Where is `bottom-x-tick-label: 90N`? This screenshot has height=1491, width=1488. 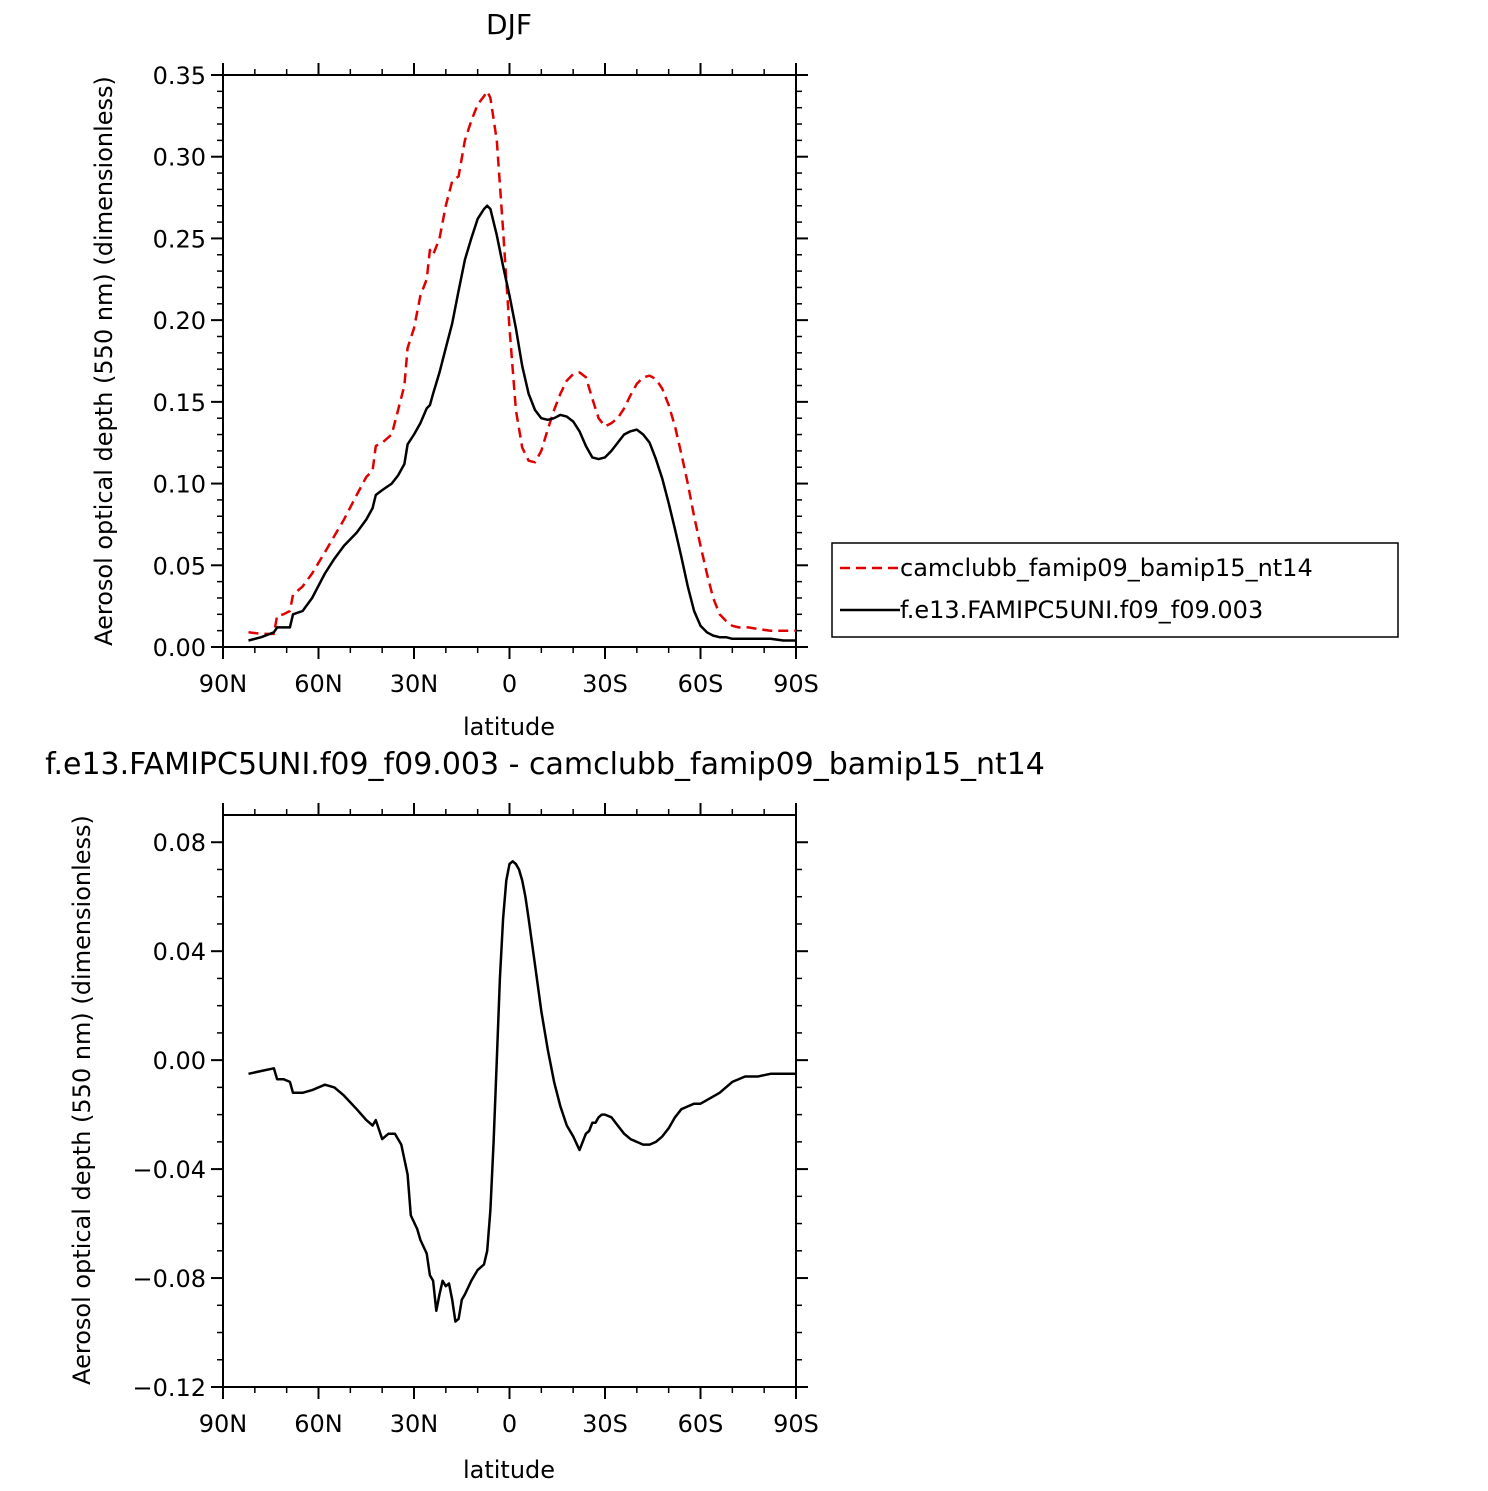
bottom-x-tick-label: 90N is located at coordinates (223, 1424).